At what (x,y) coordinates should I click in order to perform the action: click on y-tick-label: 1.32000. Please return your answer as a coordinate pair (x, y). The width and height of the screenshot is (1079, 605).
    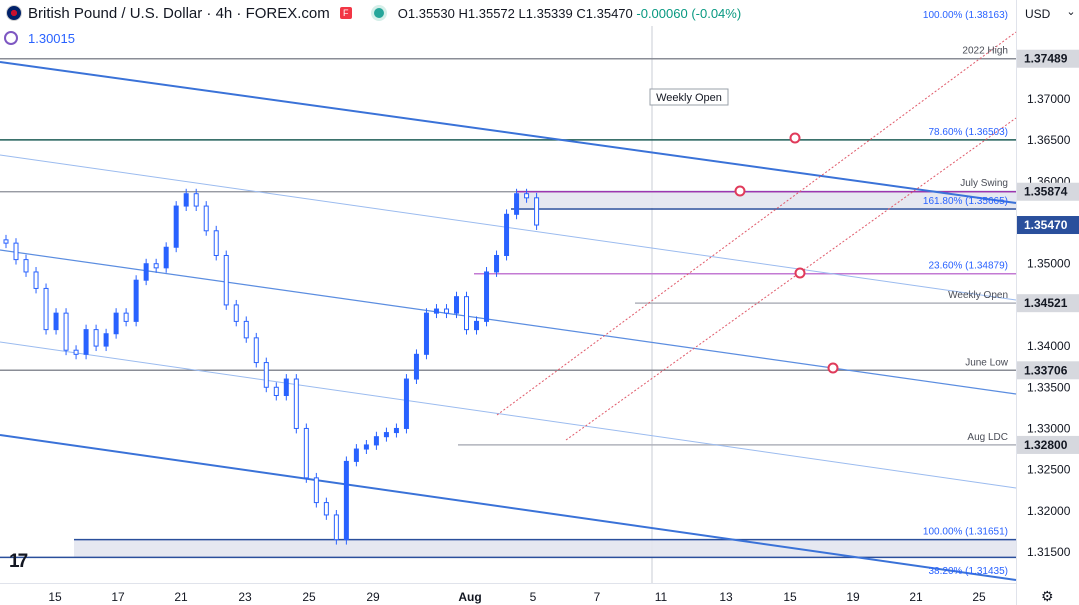
    Looking at the image, I should click on (1049, 511).